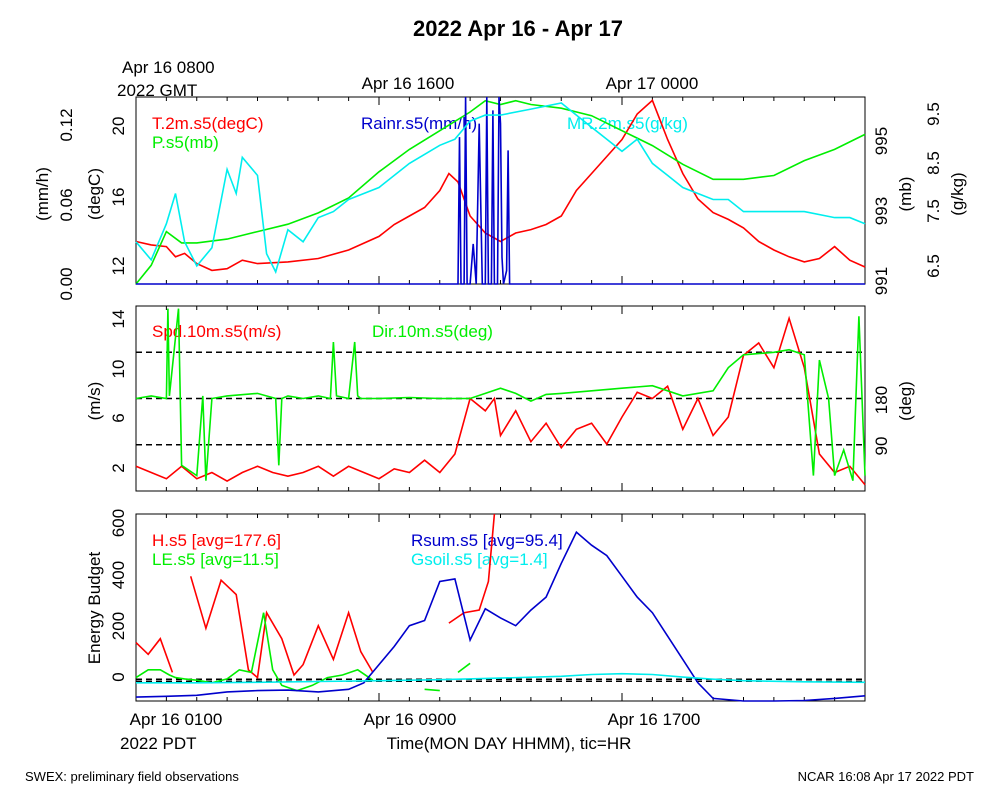  Describe the element at coordinates (154, 655) in the screenshot. I see `energy-series-0-line-seg0` at that location.